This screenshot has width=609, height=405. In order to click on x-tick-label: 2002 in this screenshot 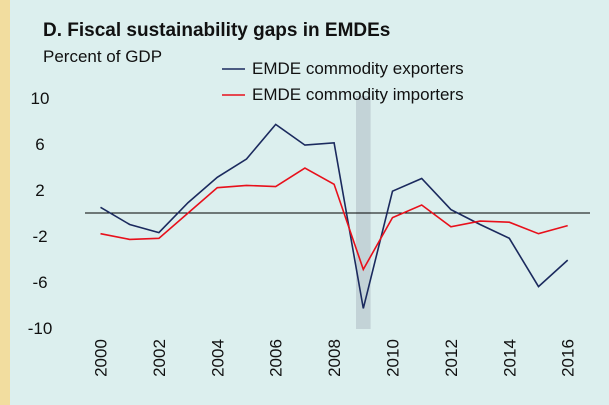, I will do `click(159, 358)`.